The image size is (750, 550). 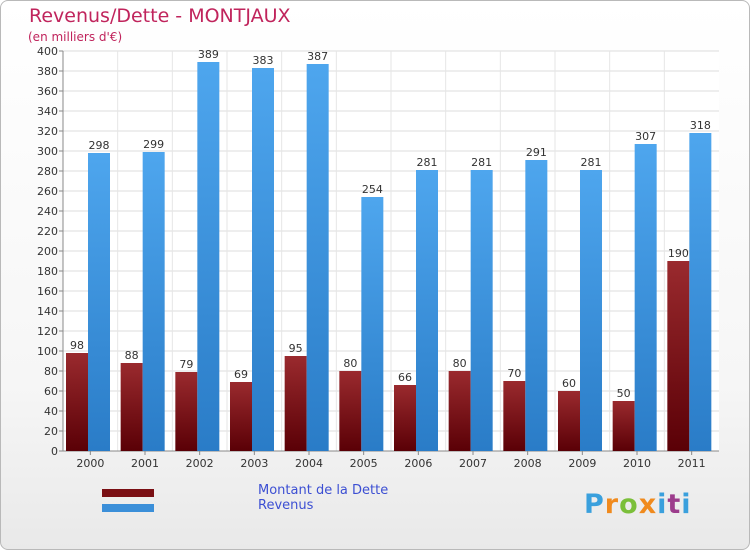 What do you see at coordinates (47, 151) in the screenshot?
I see `y-tick-label: 300` at bounding box center [47, 151].